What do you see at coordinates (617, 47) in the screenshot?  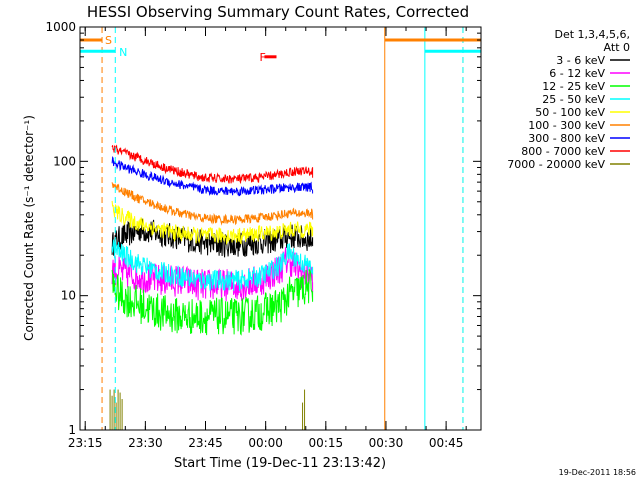 I see `legend-header-line: Att 0` at bounding box center [617, 47].